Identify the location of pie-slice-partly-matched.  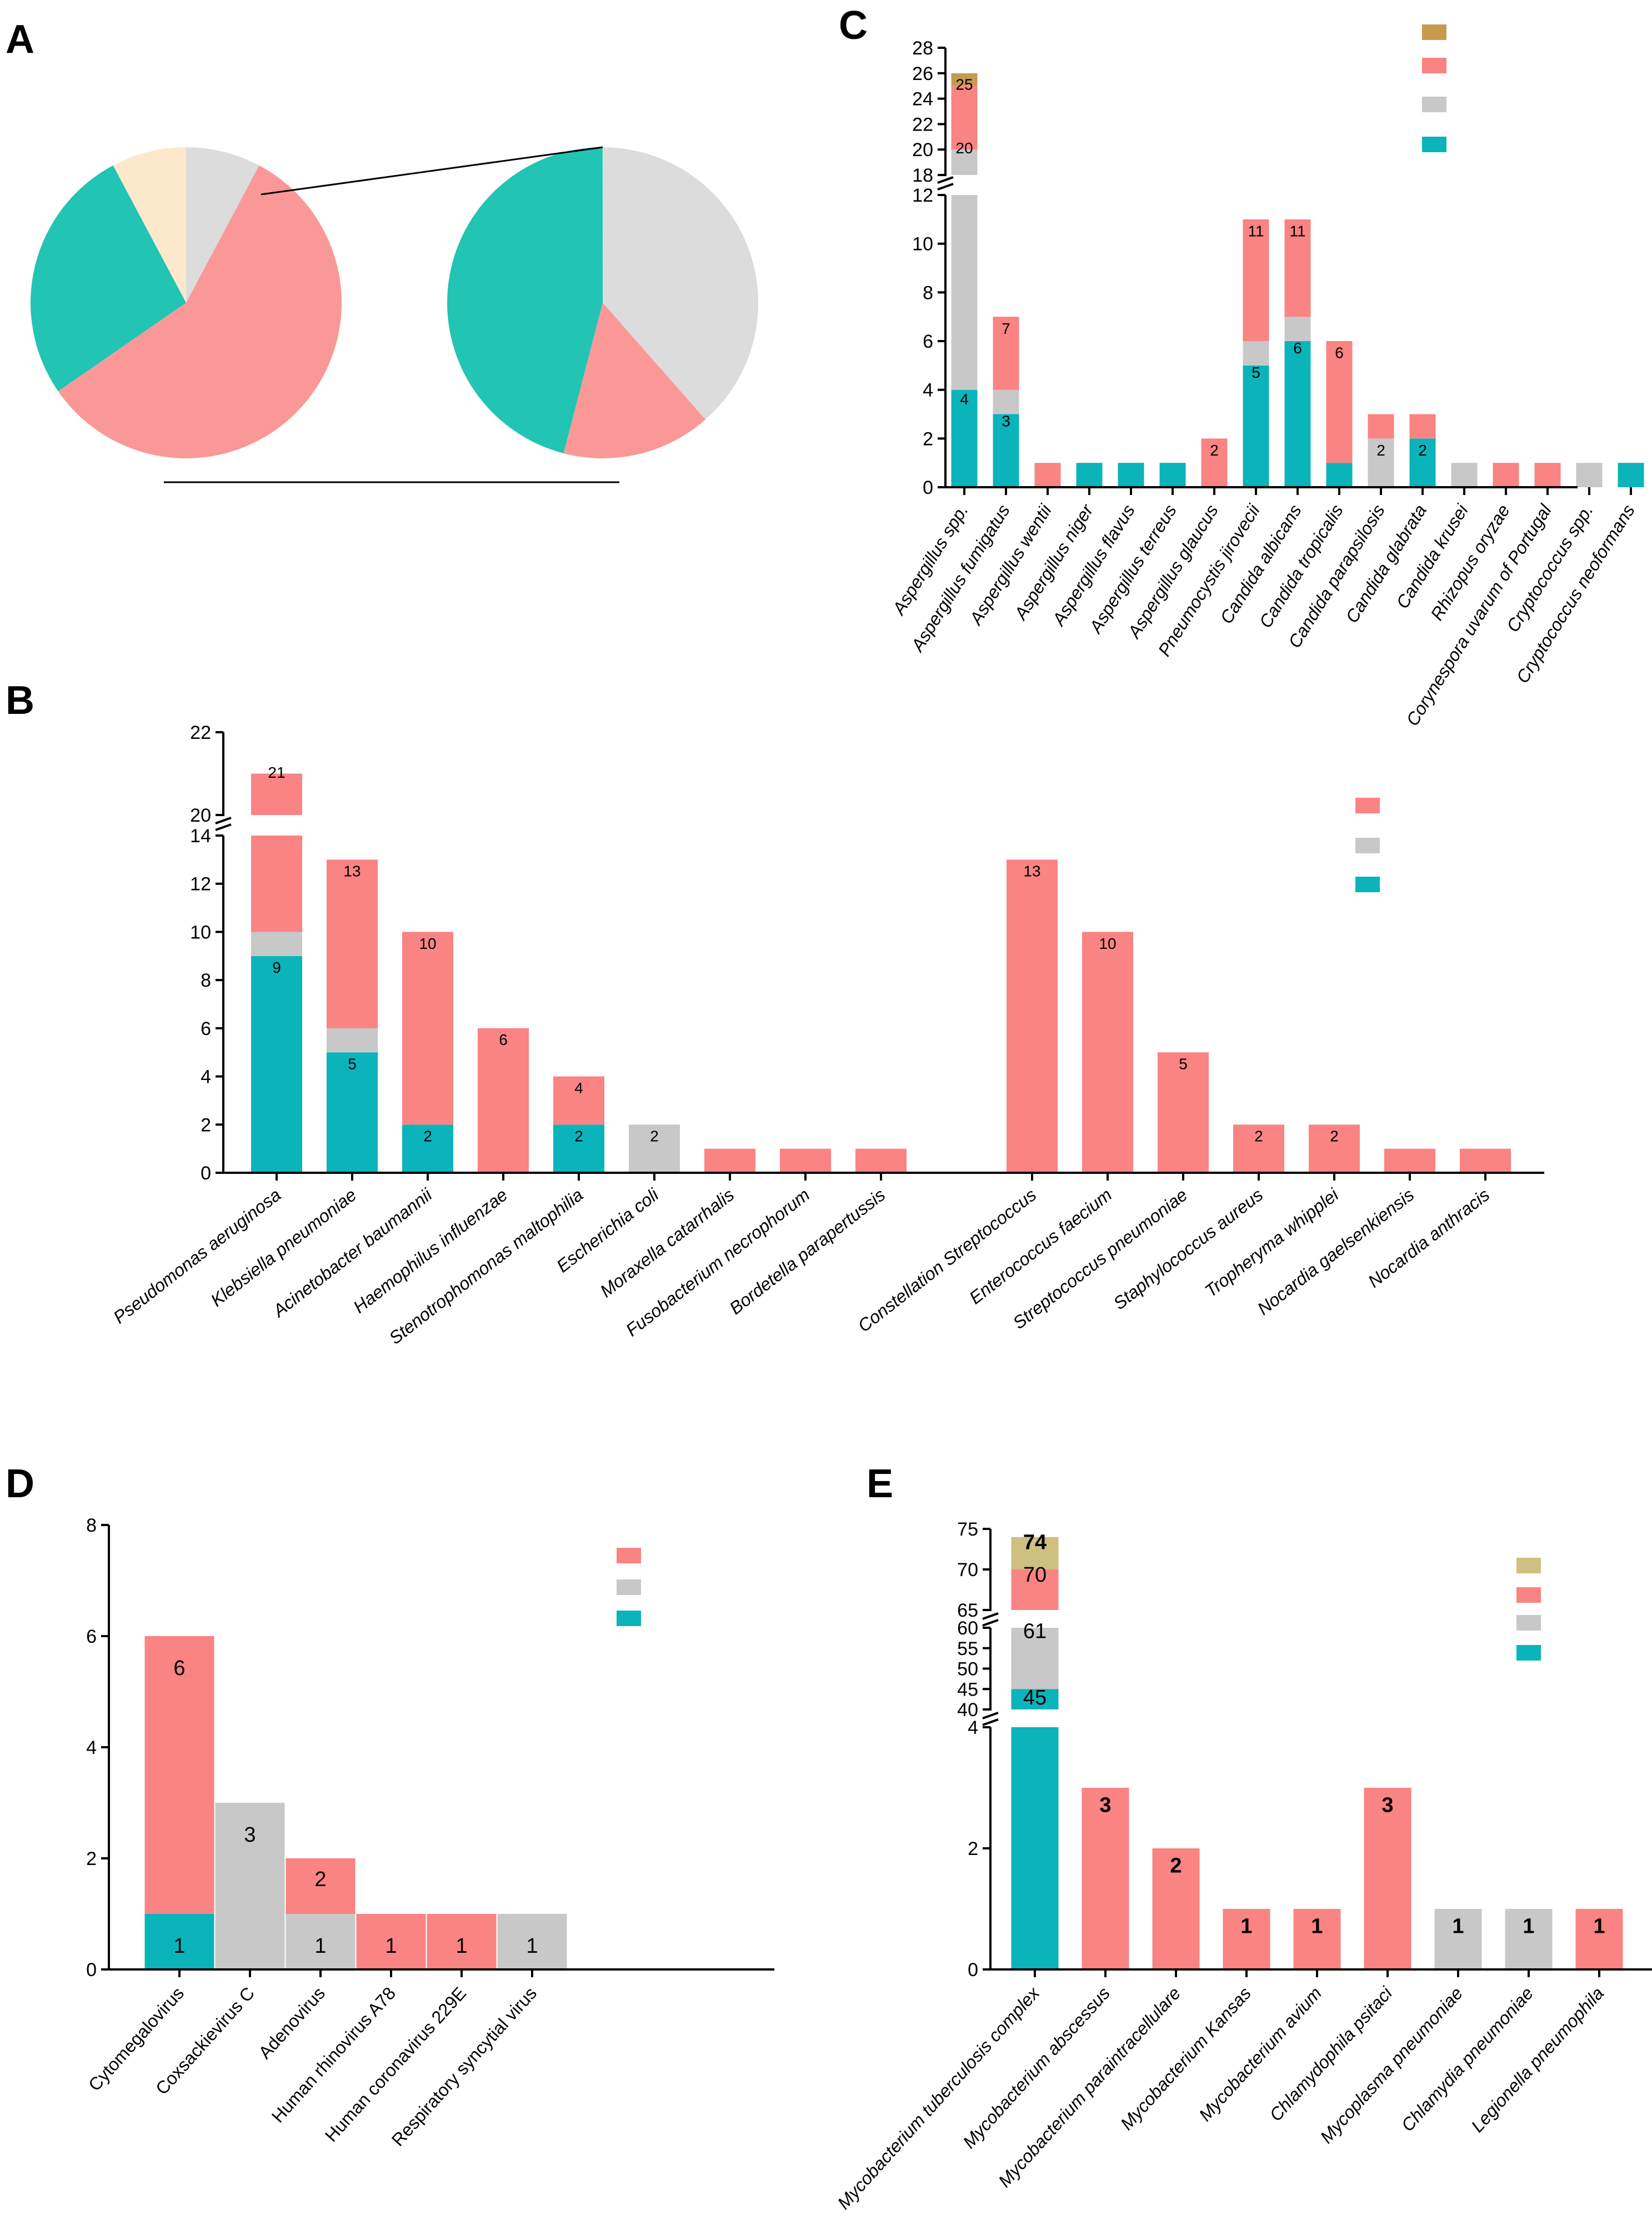
(681, 283).